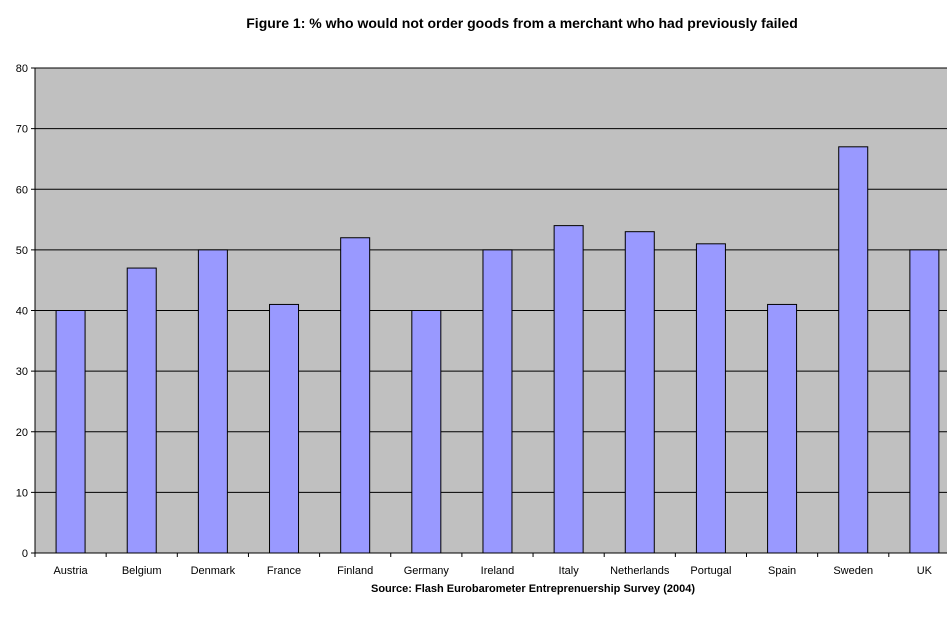 This screenshot has height=619, width=947. Describe the element at coordinates (640, 571) in the screenshot. I see `x-tick-label: Netherlands` at that location.